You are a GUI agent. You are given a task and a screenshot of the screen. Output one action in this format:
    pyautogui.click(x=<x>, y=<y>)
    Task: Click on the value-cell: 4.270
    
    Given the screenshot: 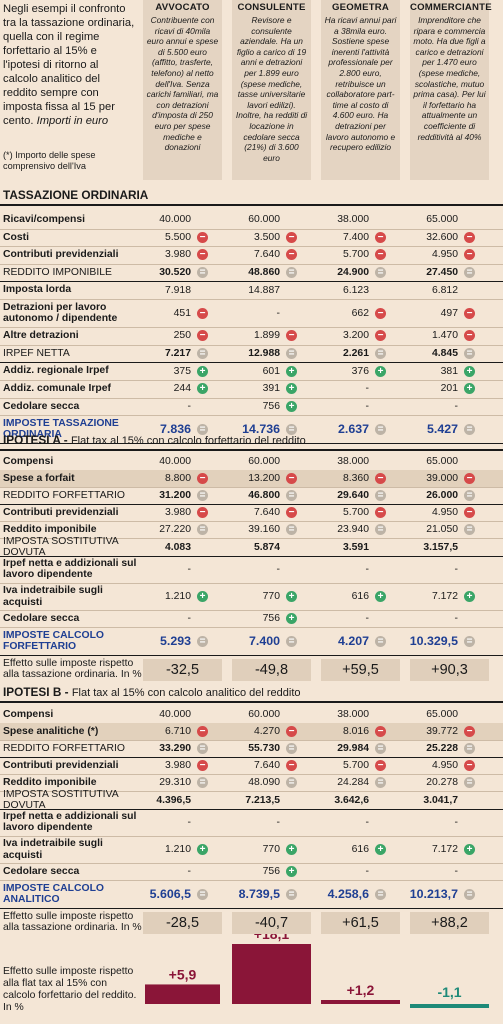 What is the action you would take?
    pyautogui.click(x=250, y=731)
    